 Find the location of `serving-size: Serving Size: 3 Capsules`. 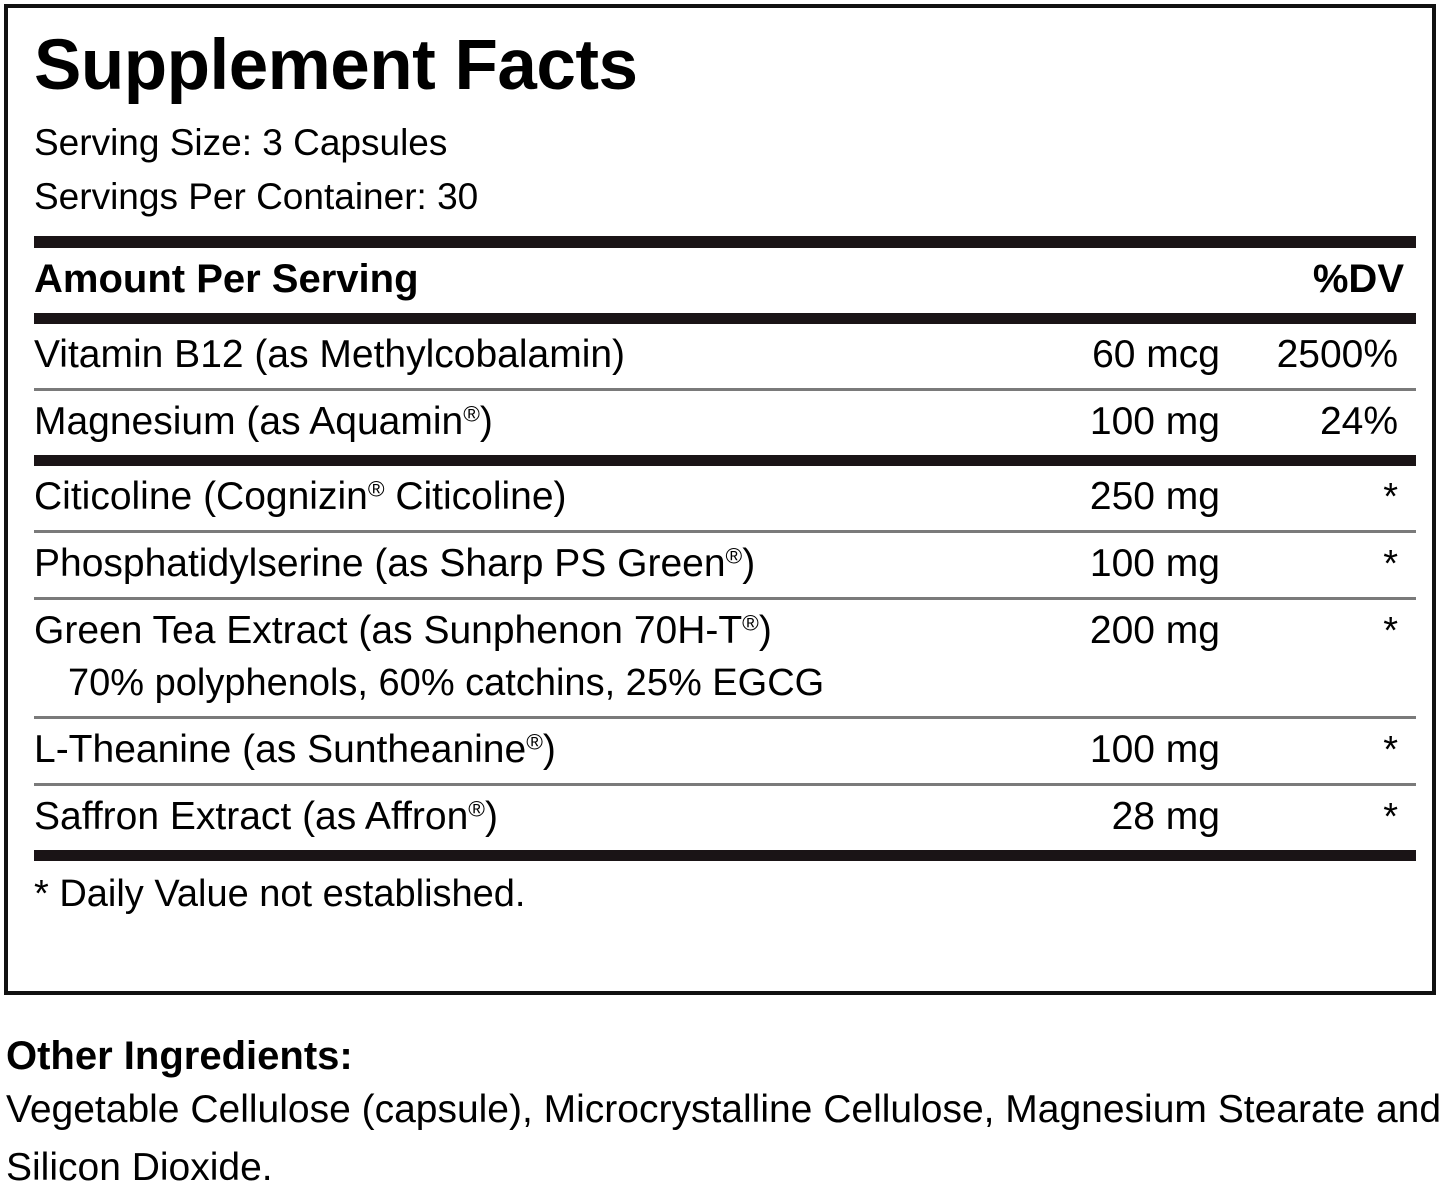

serving-size: Serving Size: 3 Capsules is located at coordinates (241, 143).